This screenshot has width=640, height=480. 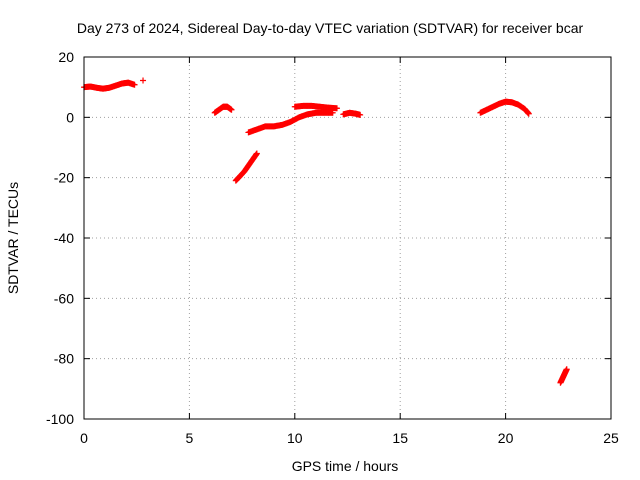 I want to click on x-tick-label: 15, so click(x=400, y=438).